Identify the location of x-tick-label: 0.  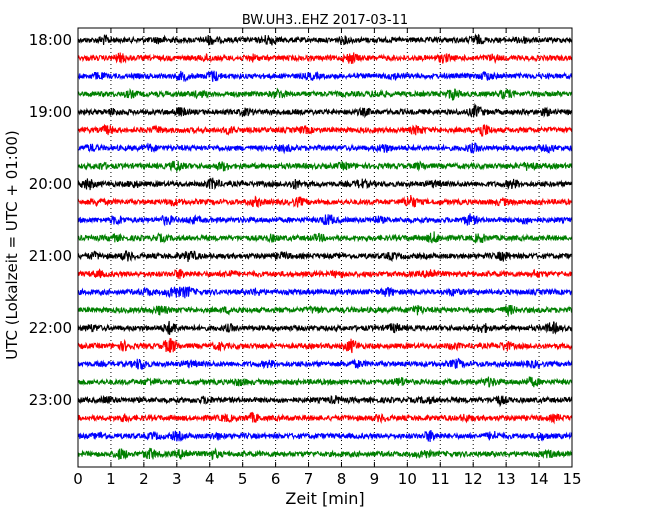
(78, 479).